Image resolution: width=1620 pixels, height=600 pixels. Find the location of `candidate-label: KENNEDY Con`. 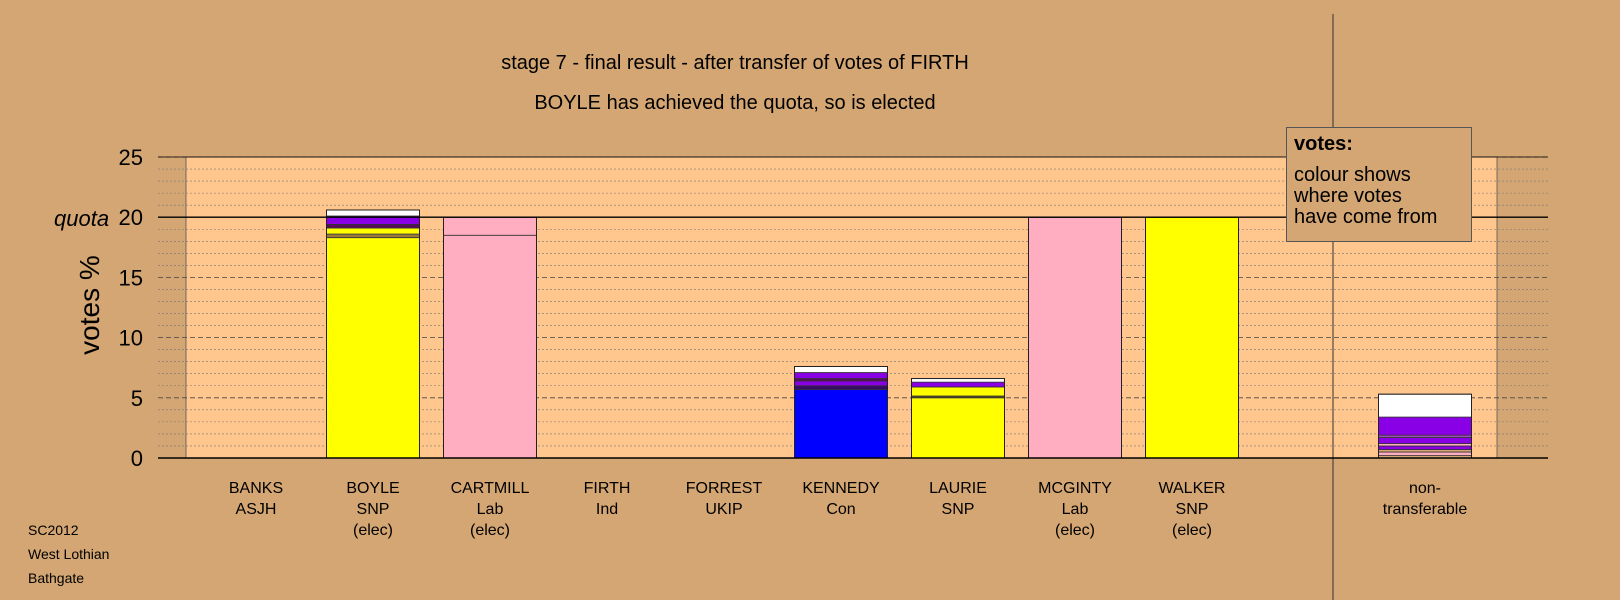

candidate-label: KENNEDY Con is located at coordinates (841, 499).